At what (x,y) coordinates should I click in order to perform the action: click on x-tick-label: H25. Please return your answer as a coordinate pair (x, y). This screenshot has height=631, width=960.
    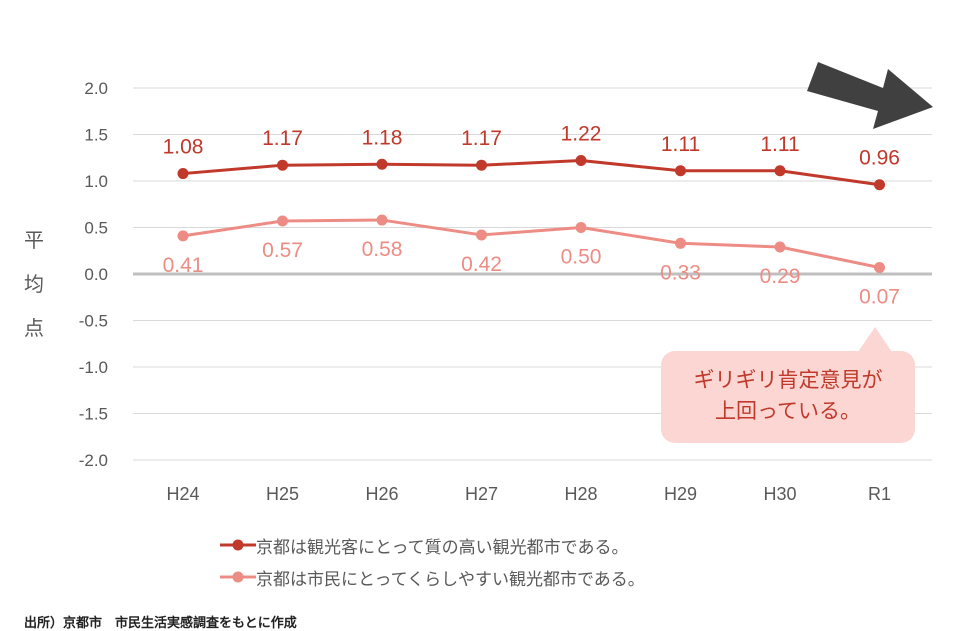
    Looking at the image, I should click on (282, 494).